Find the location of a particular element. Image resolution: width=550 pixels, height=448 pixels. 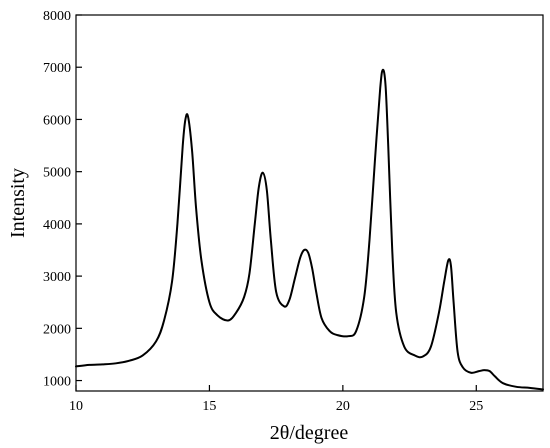

x-tick-label: 20 is located at coordinates (343, 406).